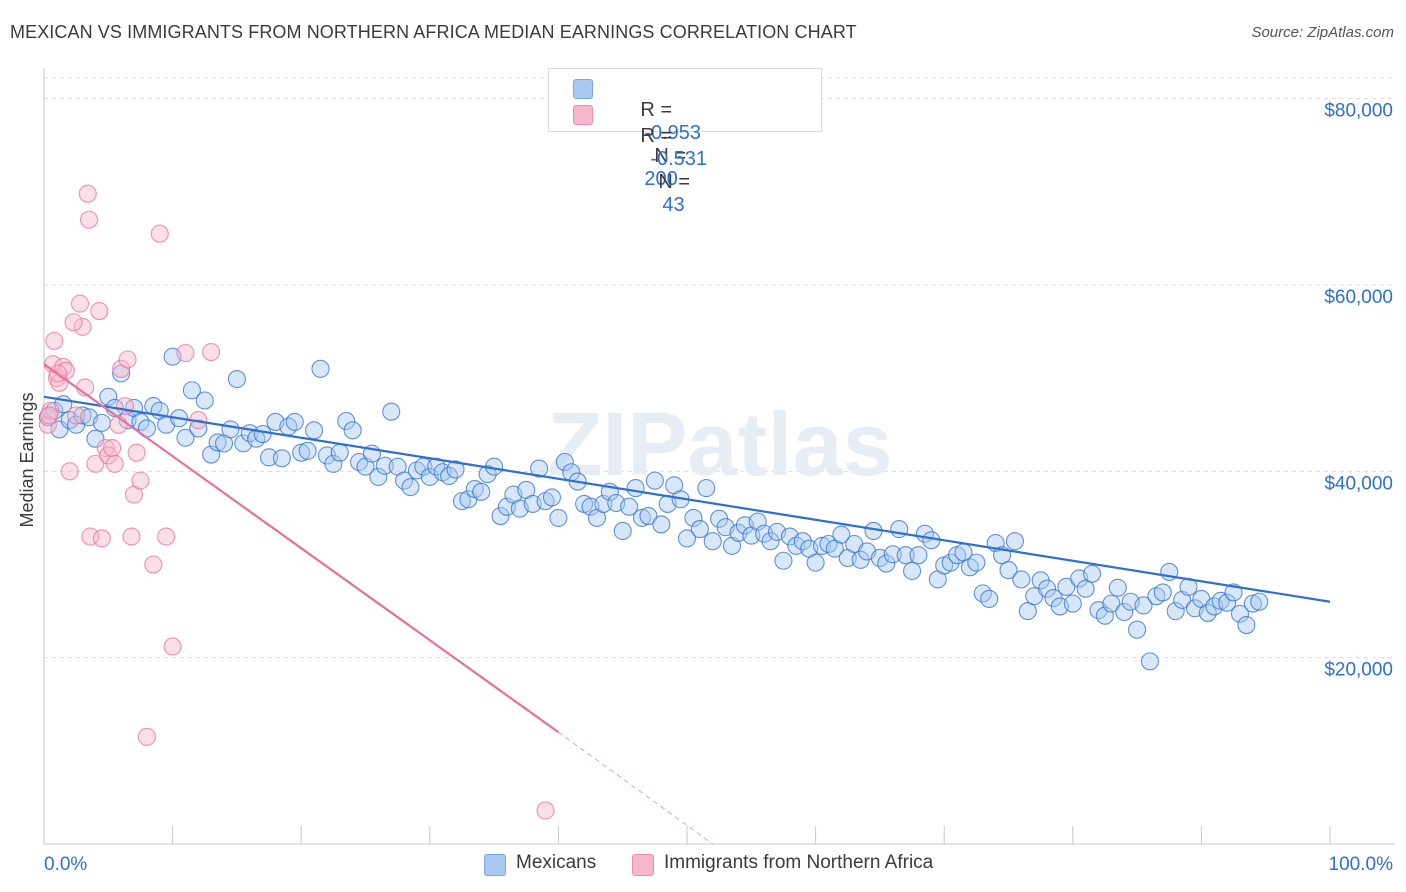  What do you see at coordinates (1358, 670) in the screenshot?
I see `y-tick-label: $20,000` at bounding box center [1358, 670].